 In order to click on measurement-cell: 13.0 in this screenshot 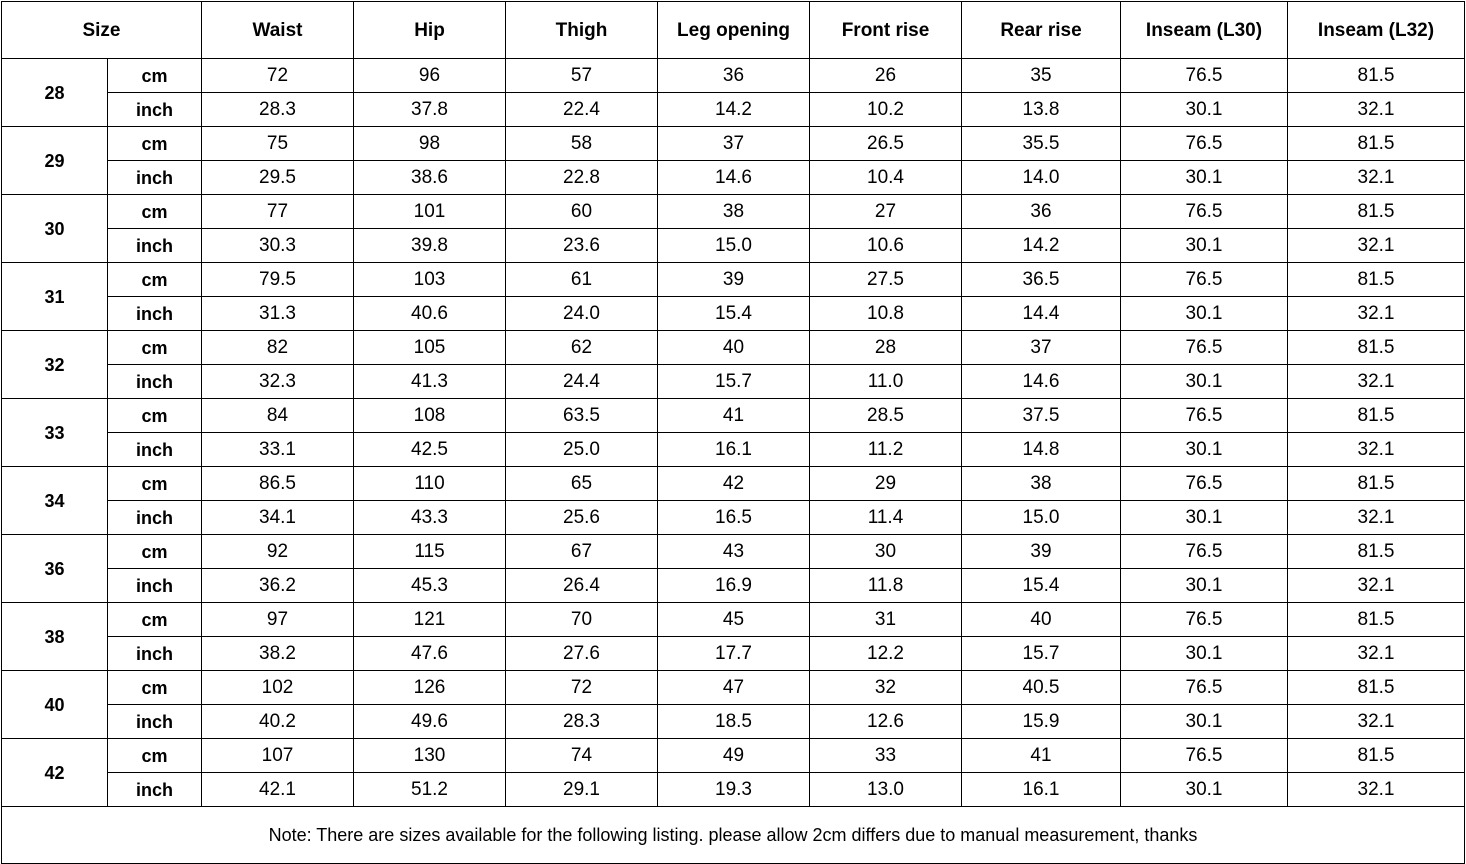, I will do `click(885, 789)`.